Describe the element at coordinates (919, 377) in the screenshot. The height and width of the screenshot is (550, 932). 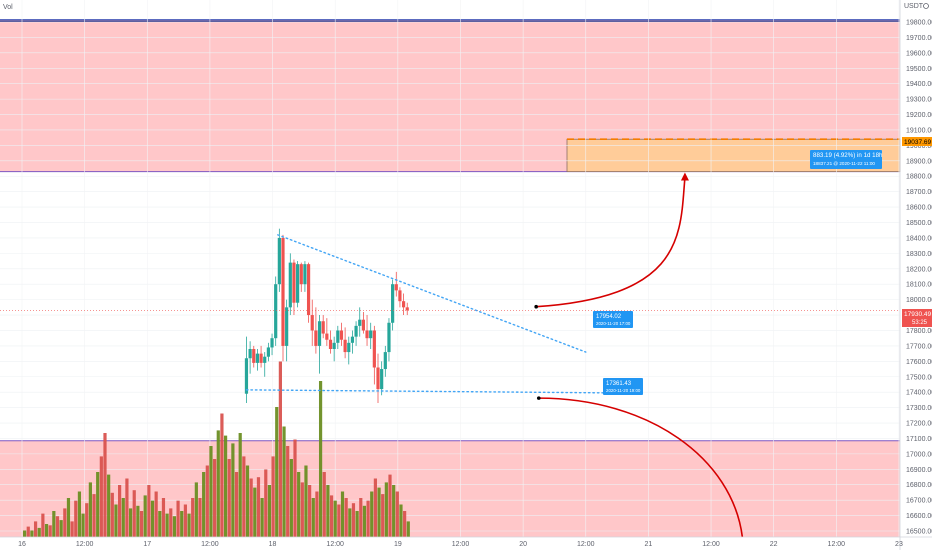
I see `y-tick-label: 17500.00` at that location.